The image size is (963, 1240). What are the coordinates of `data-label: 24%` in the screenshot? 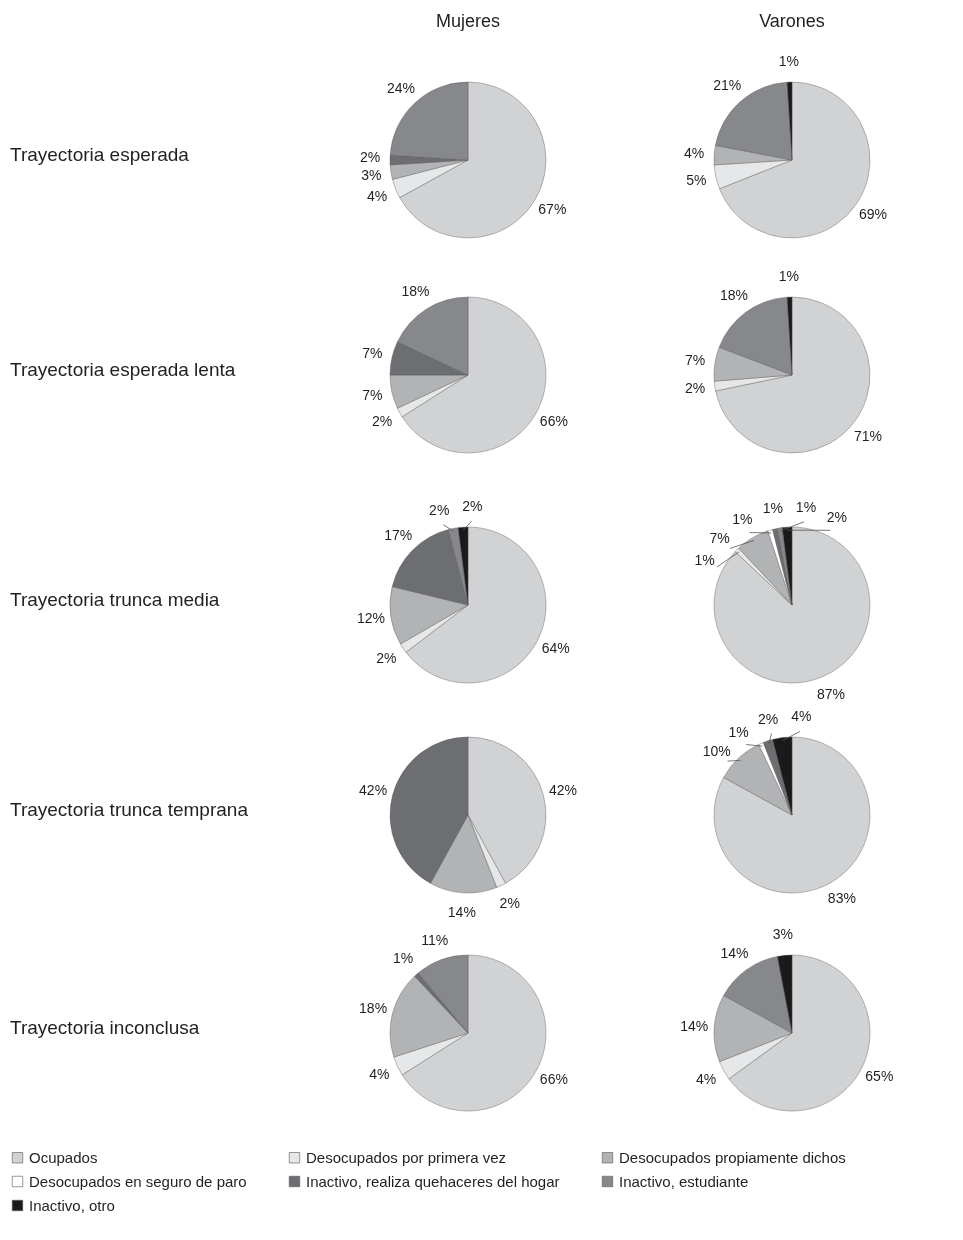 It's located at (400, 87).